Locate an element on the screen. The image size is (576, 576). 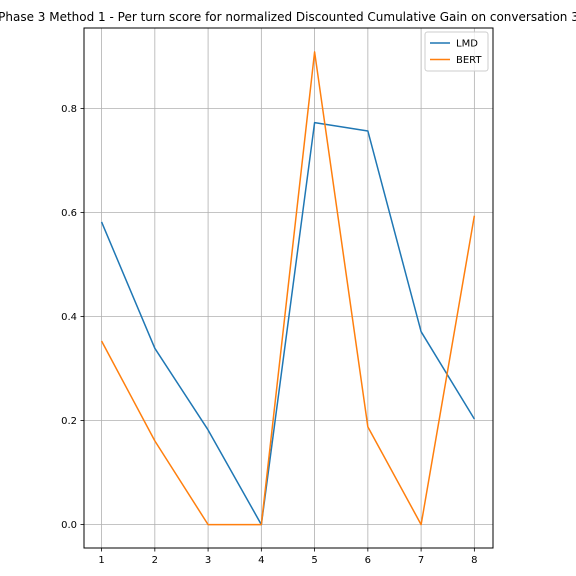
y-tick-label: 0.4 is located at coordinates (69, 317).